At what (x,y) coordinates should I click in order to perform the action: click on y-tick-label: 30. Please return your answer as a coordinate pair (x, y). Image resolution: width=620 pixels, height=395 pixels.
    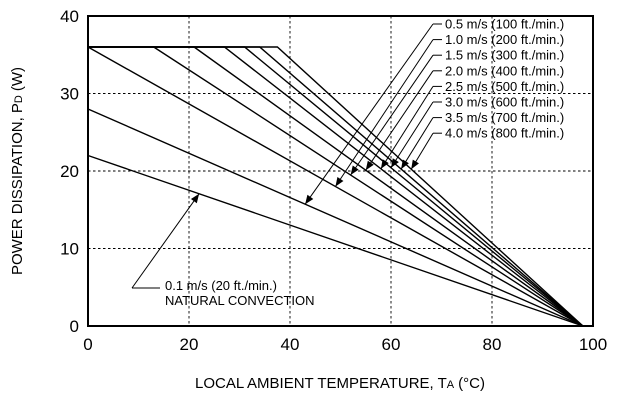
    Looking at the image, I should click on (69, 94).